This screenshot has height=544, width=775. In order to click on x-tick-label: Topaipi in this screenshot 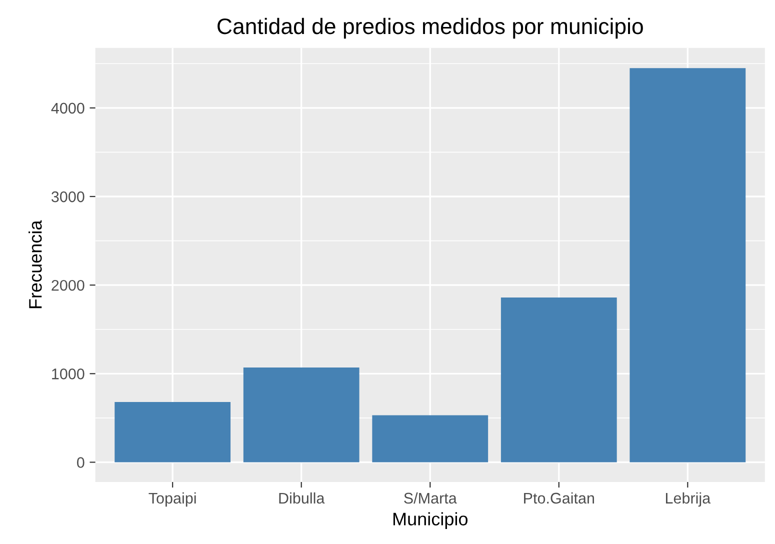, I will do `click(172, 499)`.